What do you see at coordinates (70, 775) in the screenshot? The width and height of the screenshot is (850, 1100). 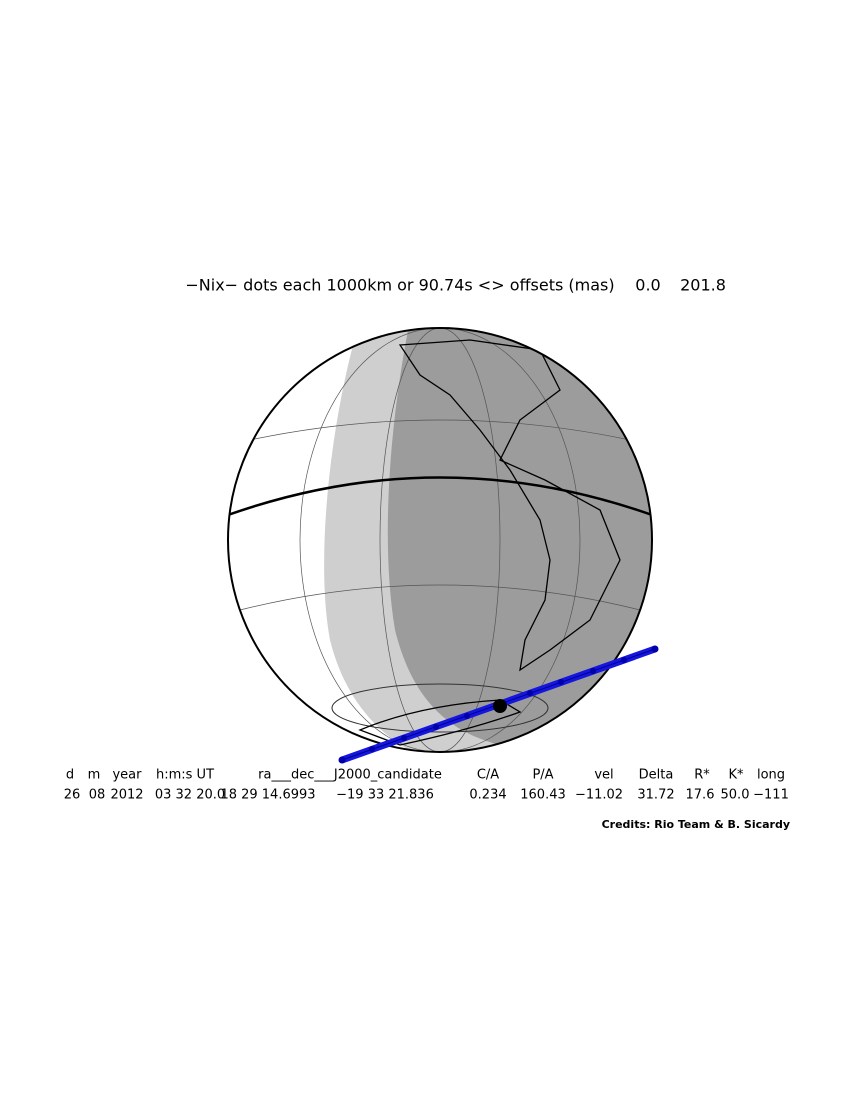 I see `table-header: d` at bounding box center [70, 775].